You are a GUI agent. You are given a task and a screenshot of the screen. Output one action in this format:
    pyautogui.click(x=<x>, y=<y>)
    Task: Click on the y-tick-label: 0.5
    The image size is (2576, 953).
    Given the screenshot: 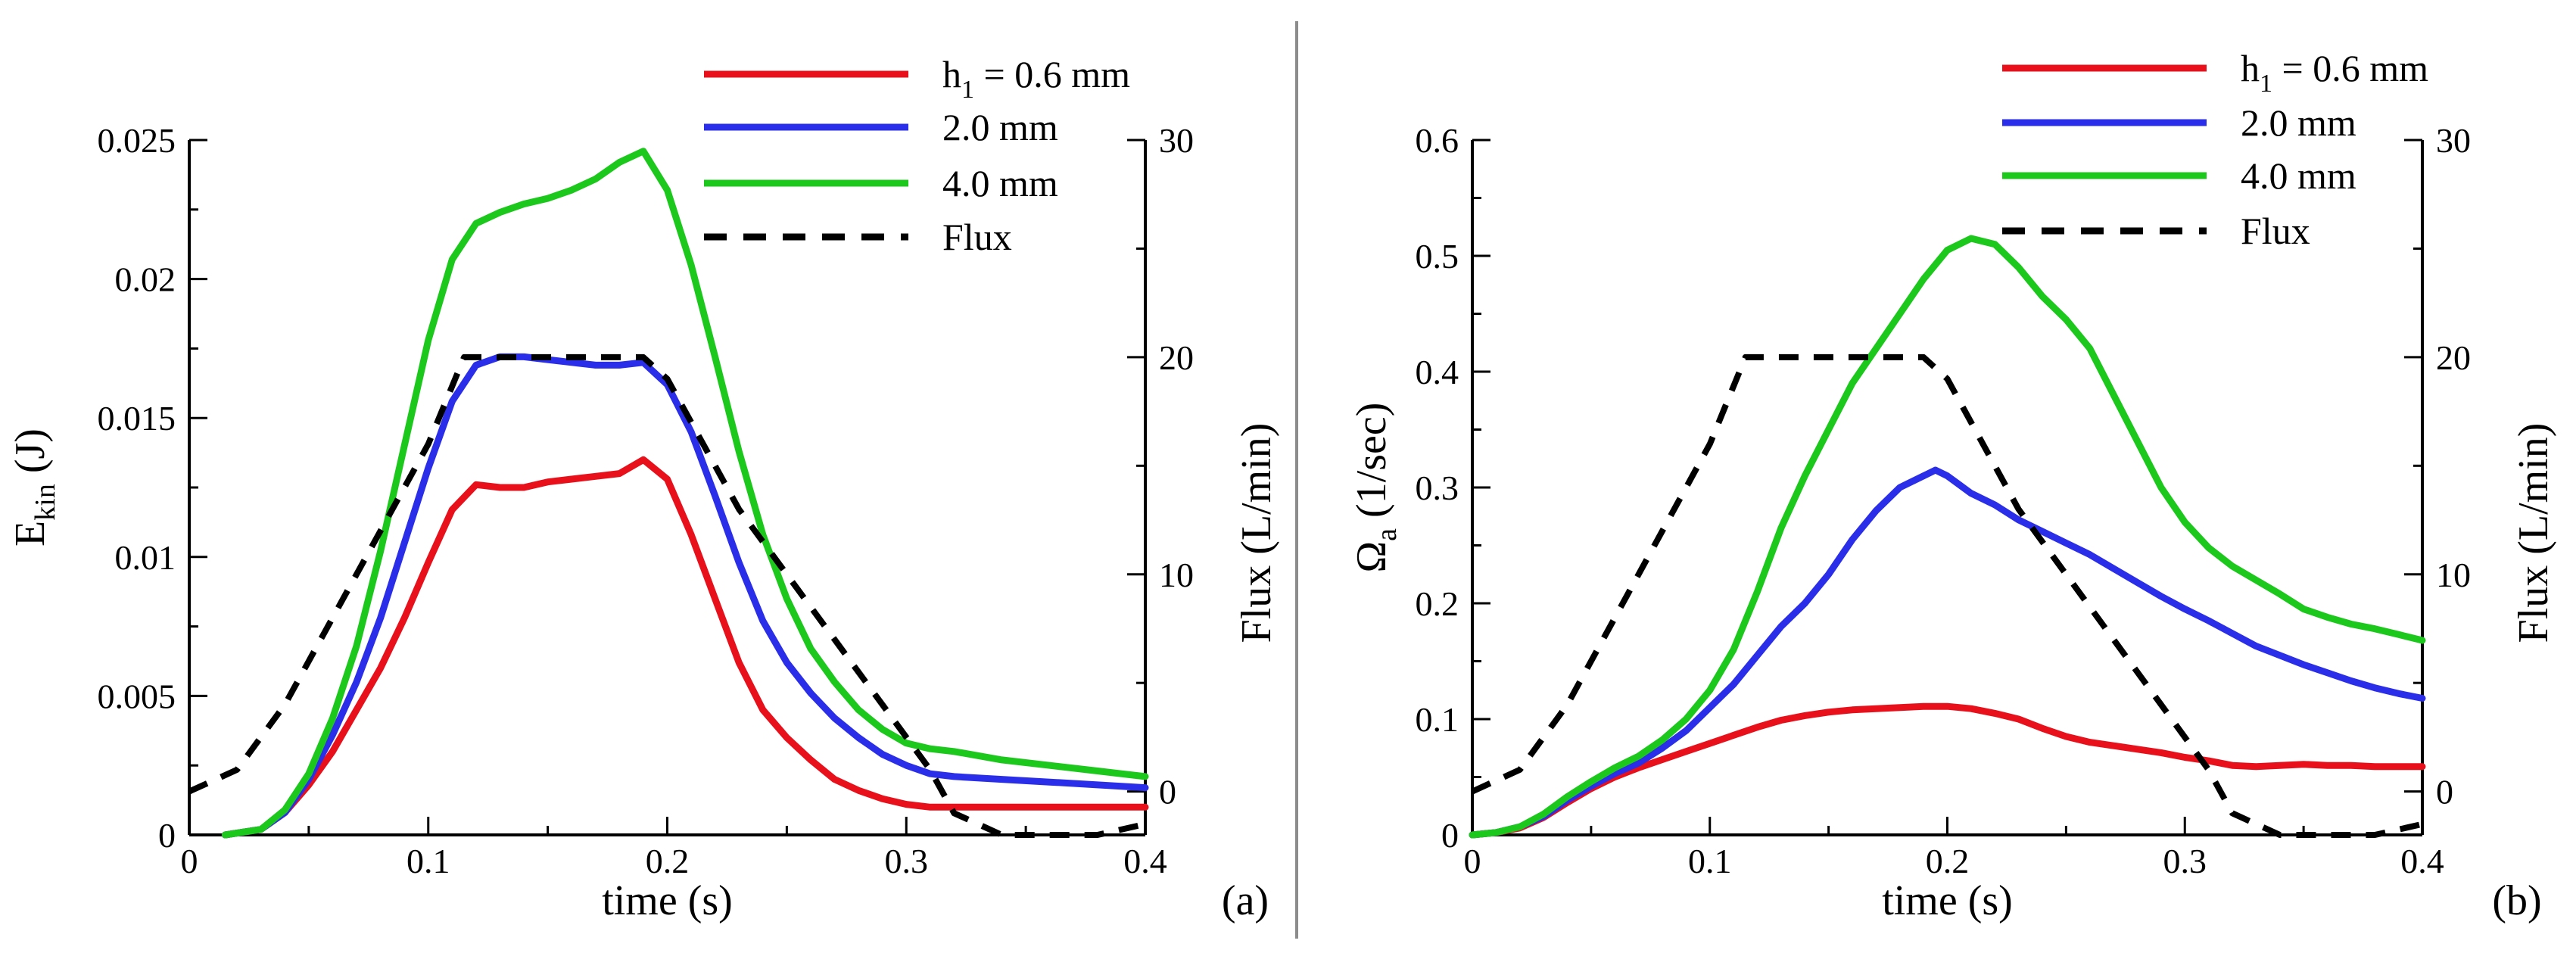 What is the action you would take?
    pyautogui.click(x=1437, y=256)
    